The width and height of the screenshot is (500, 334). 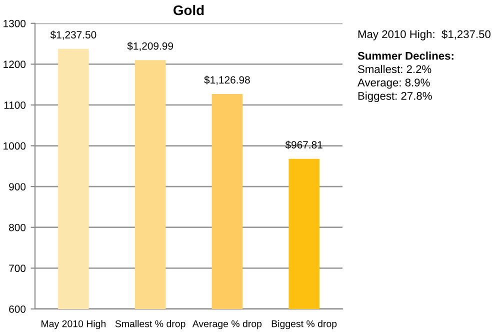 I want to click on x-tick-label: May 2010 High, so click(x=74, y=325).